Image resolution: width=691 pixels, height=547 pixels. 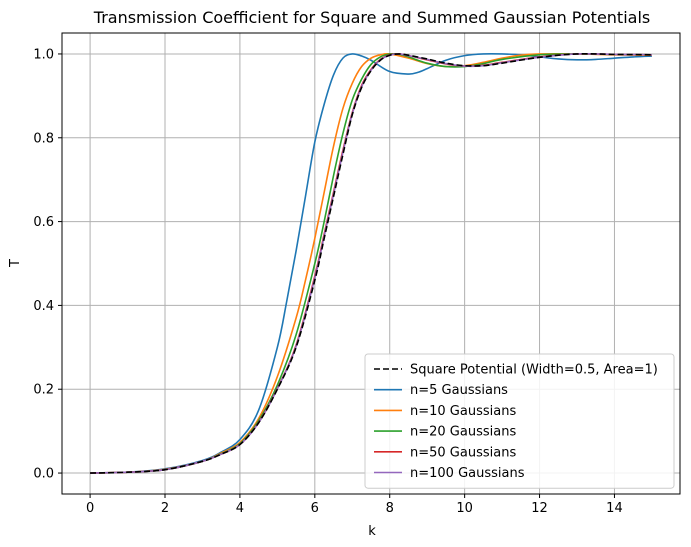 I want to click on legend-label: n=5 Gaussians, so click(x=459, y=390).